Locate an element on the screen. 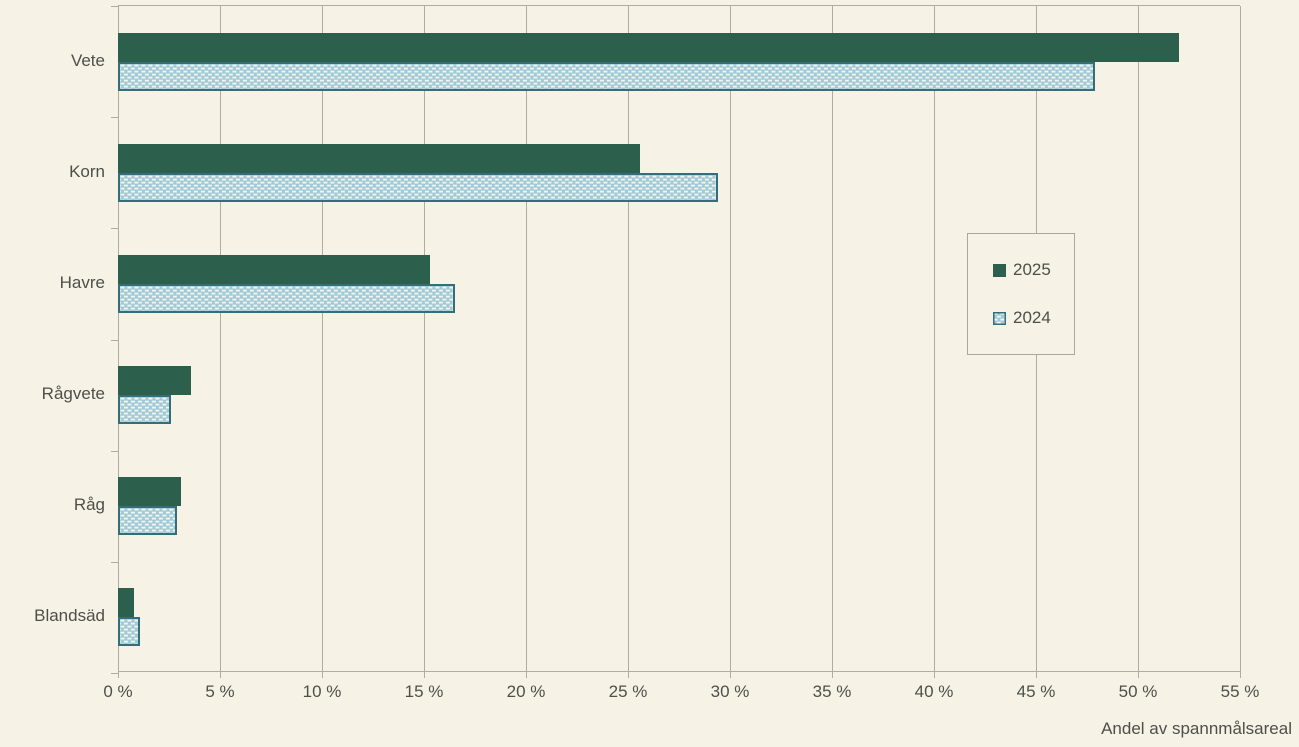 Image resolution: width=1299 pixels, height=747 pixels. x-tick-label: 40 % is located at coordinates (934, 691).